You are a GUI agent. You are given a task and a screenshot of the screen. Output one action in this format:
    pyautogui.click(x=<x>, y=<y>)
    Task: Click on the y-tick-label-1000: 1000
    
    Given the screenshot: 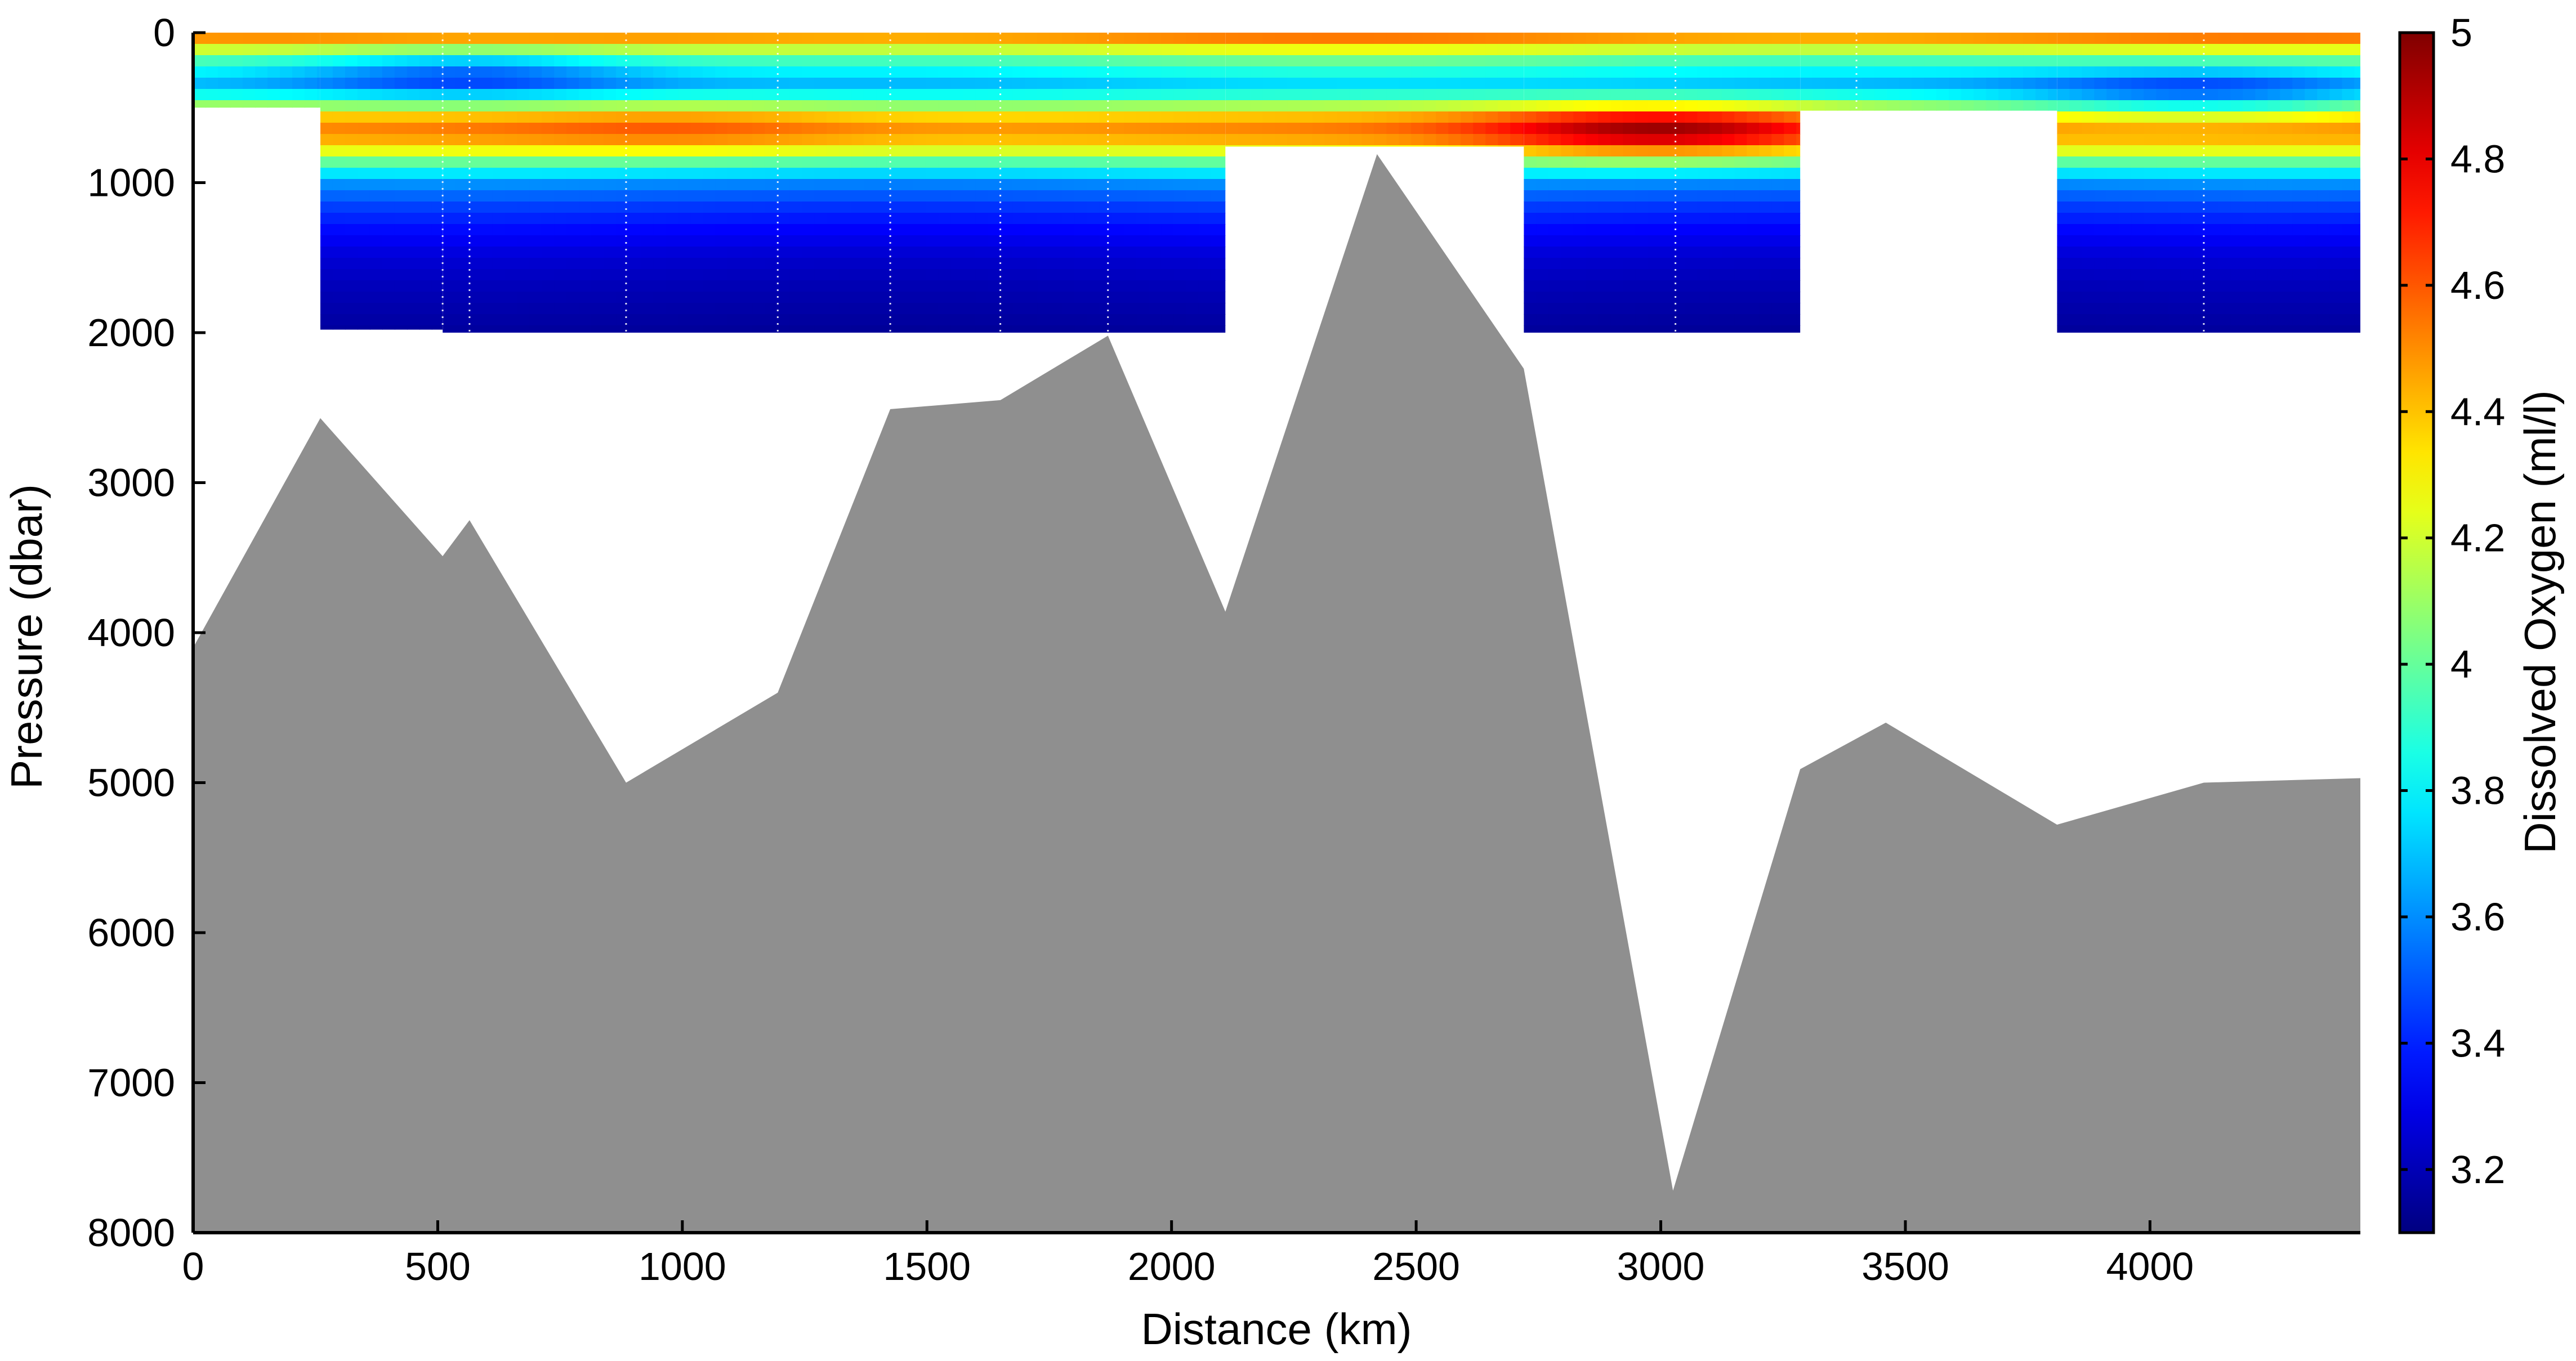 What is the action you would take?
    pyautogui.click(x=131, y=183)
    